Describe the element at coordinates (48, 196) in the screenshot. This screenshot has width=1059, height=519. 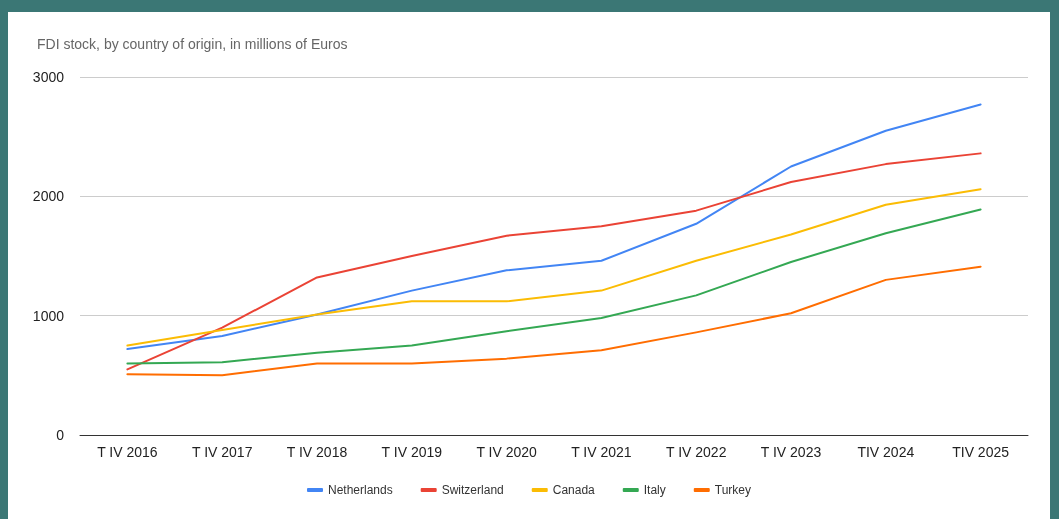
I see `y-tick-label: 2000` at that location.